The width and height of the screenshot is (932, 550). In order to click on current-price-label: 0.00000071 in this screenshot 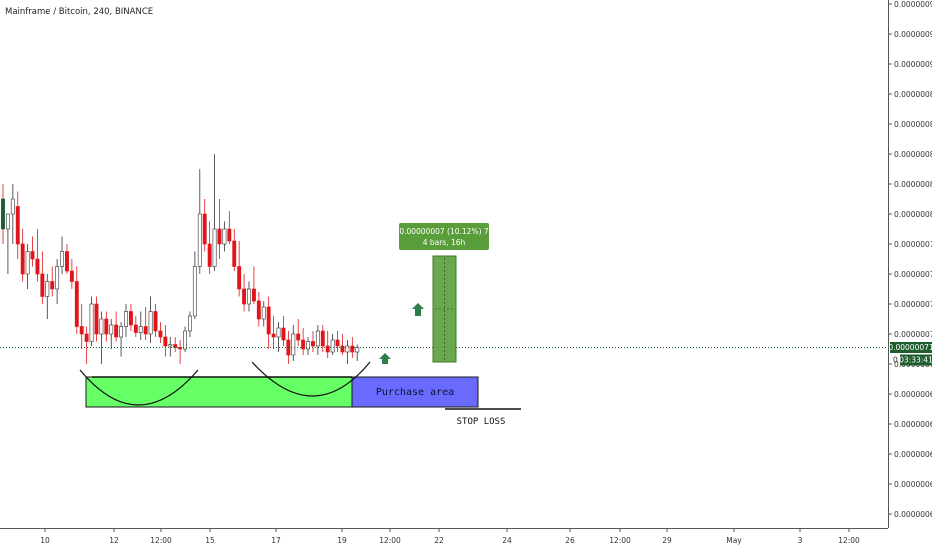, I will do `click(910, 347)`.